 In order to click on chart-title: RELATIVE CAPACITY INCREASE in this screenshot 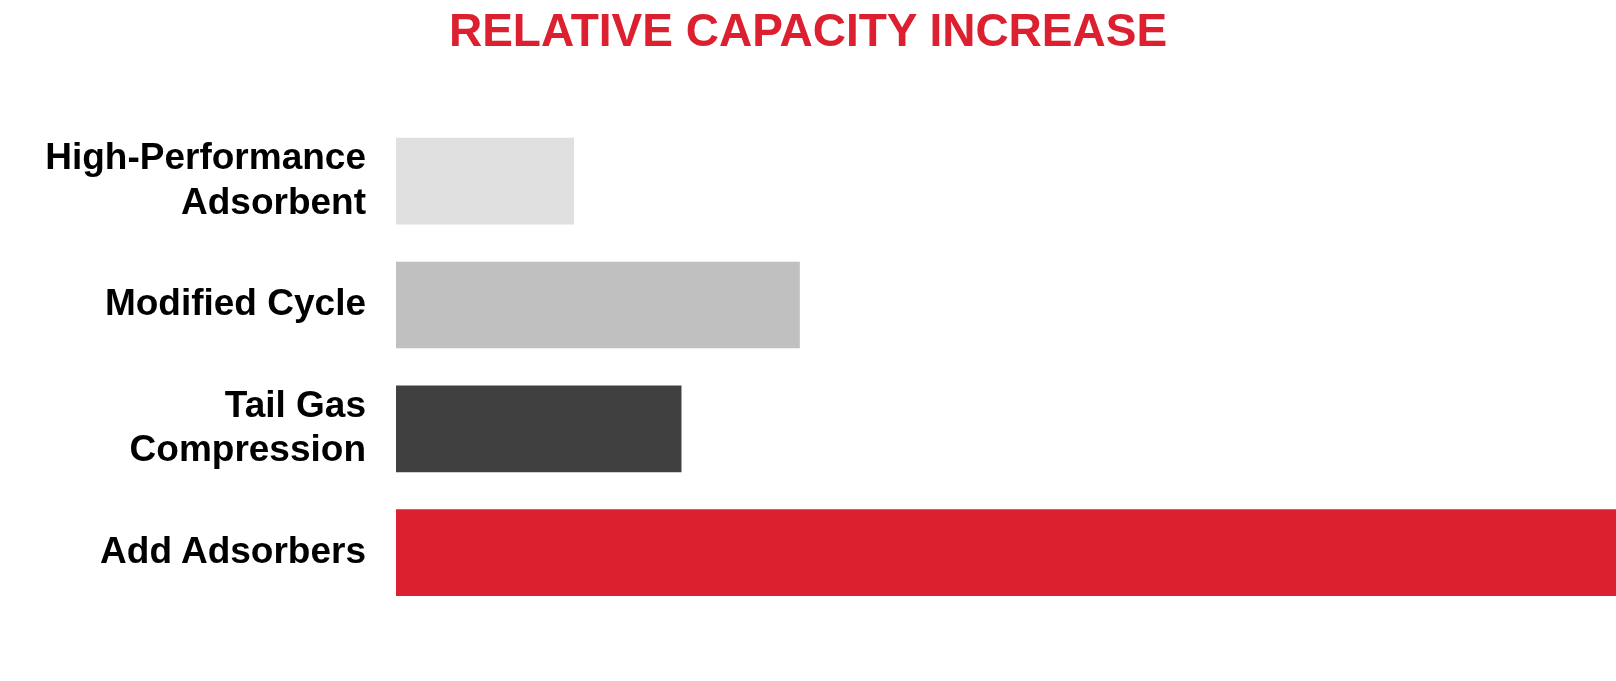, I will do `click(808, 30)`.